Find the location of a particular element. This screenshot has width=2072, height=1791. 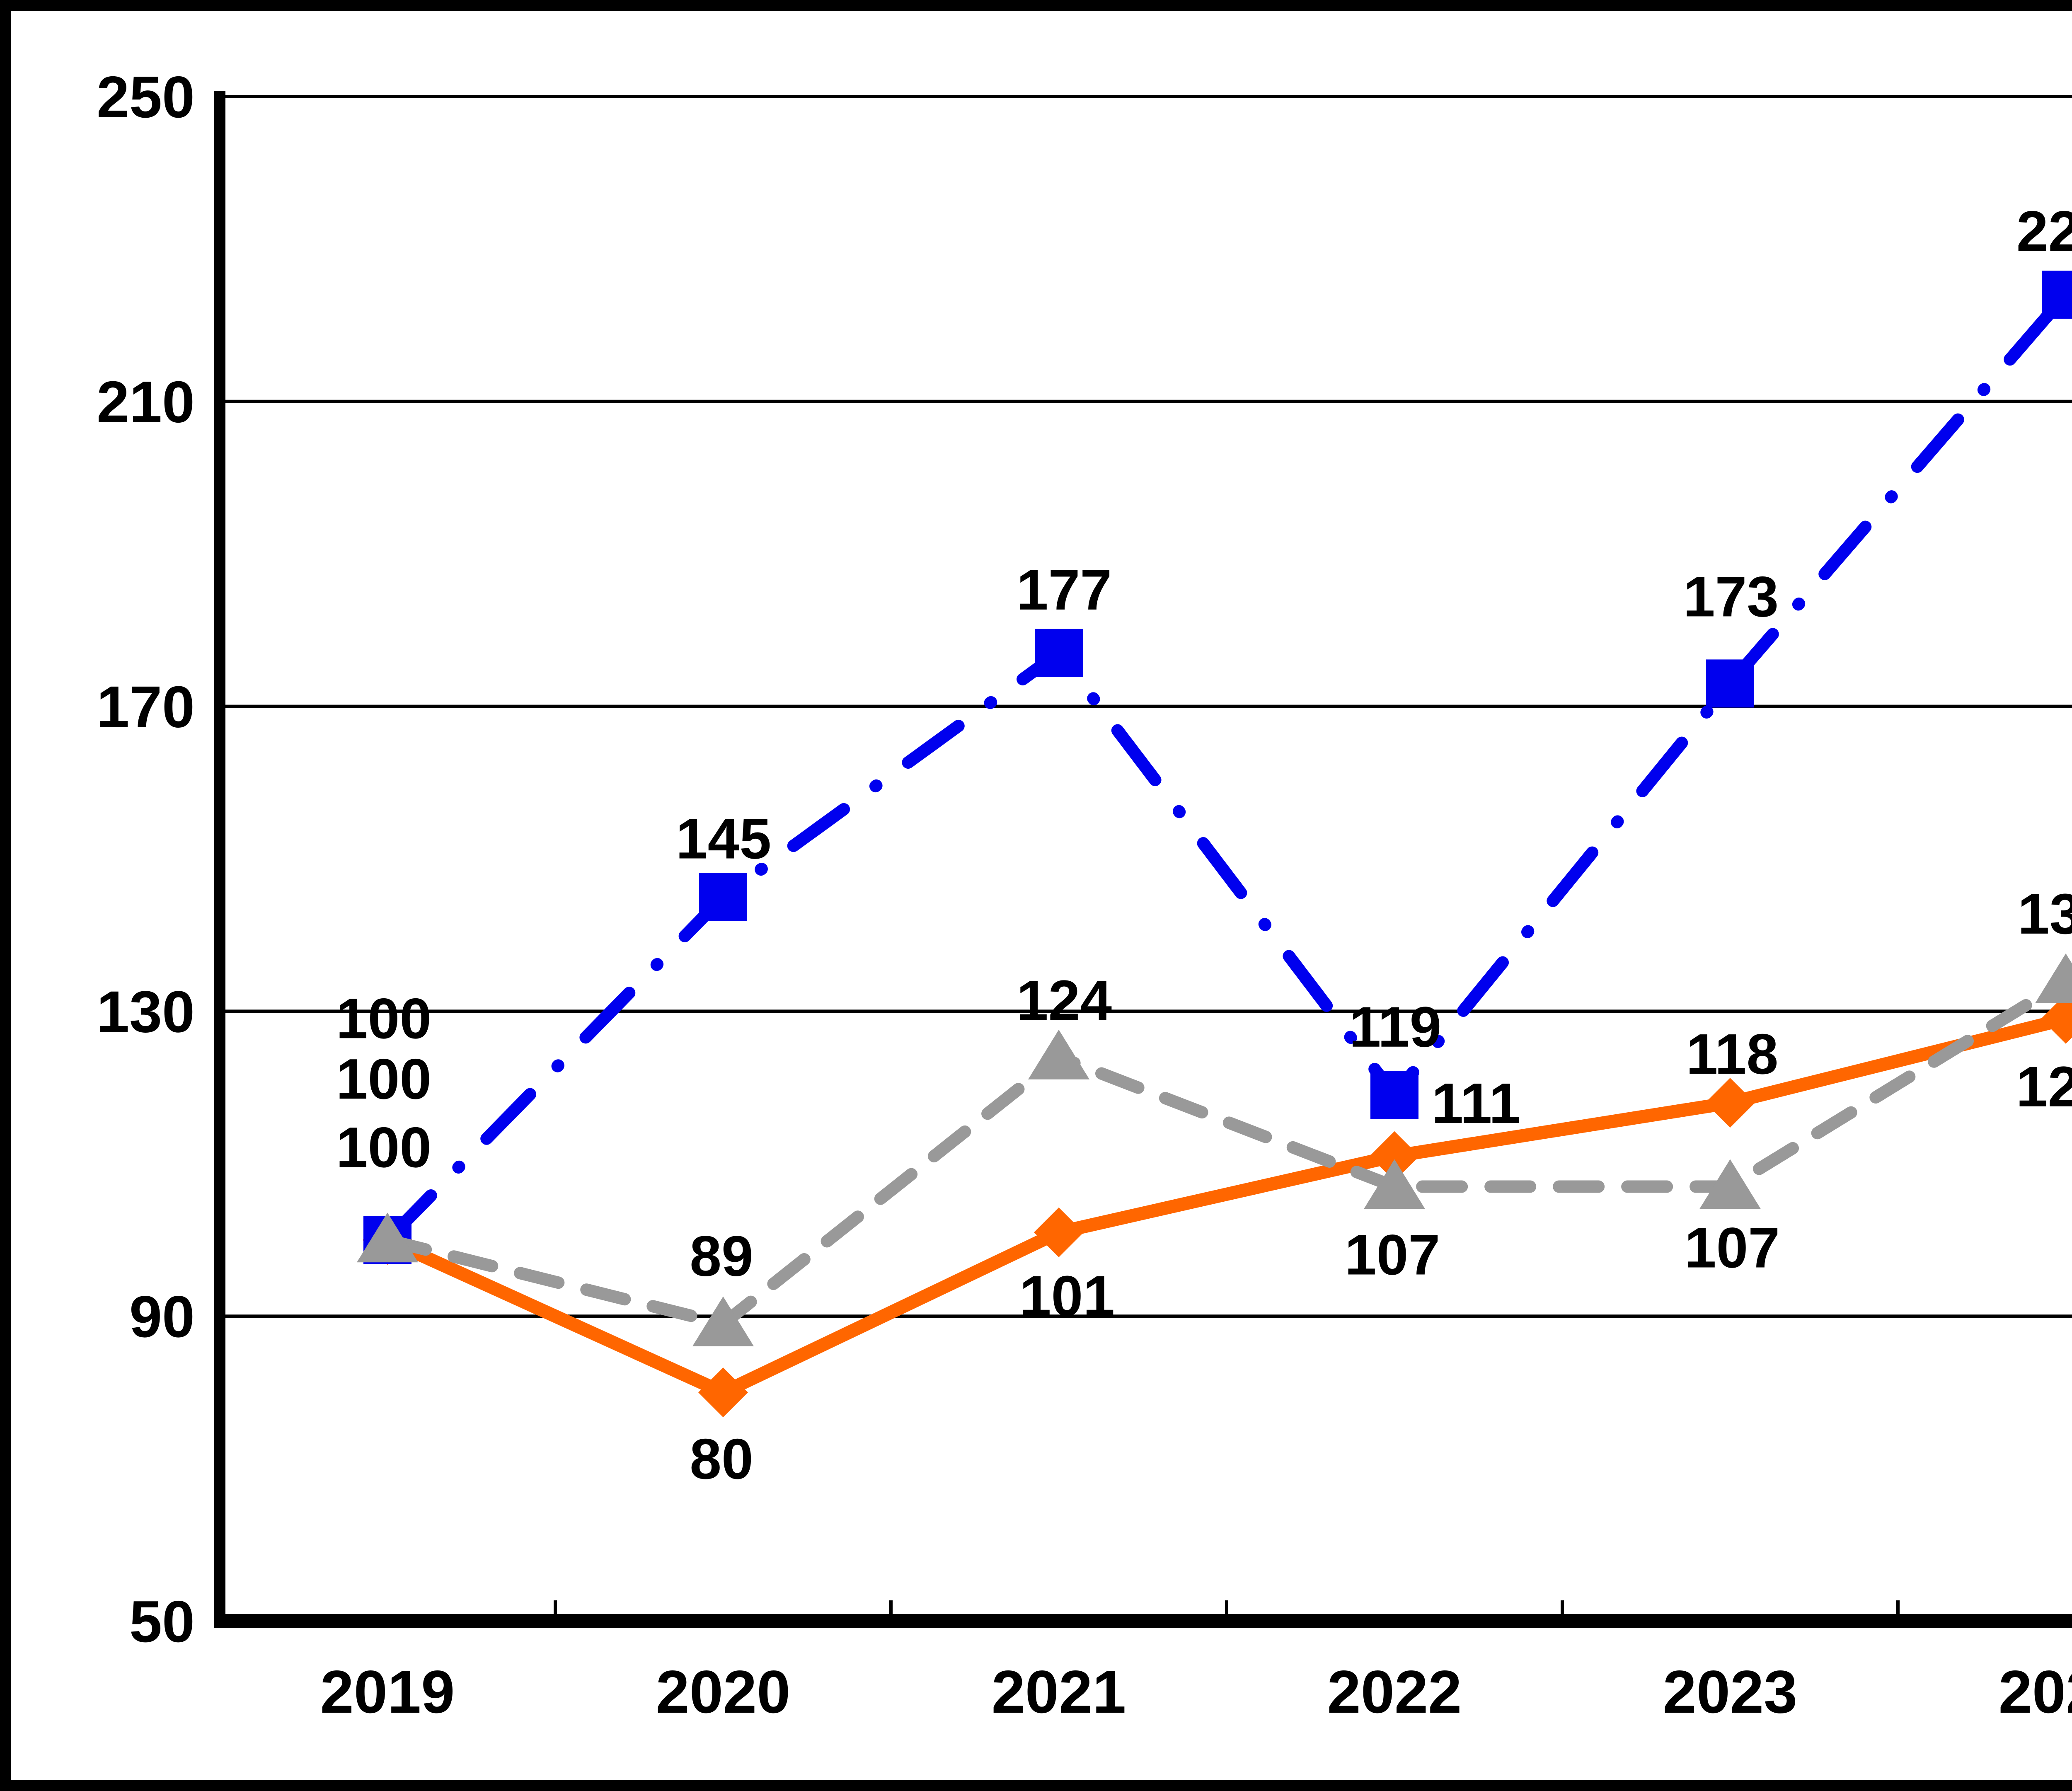

marker-srce-peer-group-2020 is located at coordinates (723, 1321).